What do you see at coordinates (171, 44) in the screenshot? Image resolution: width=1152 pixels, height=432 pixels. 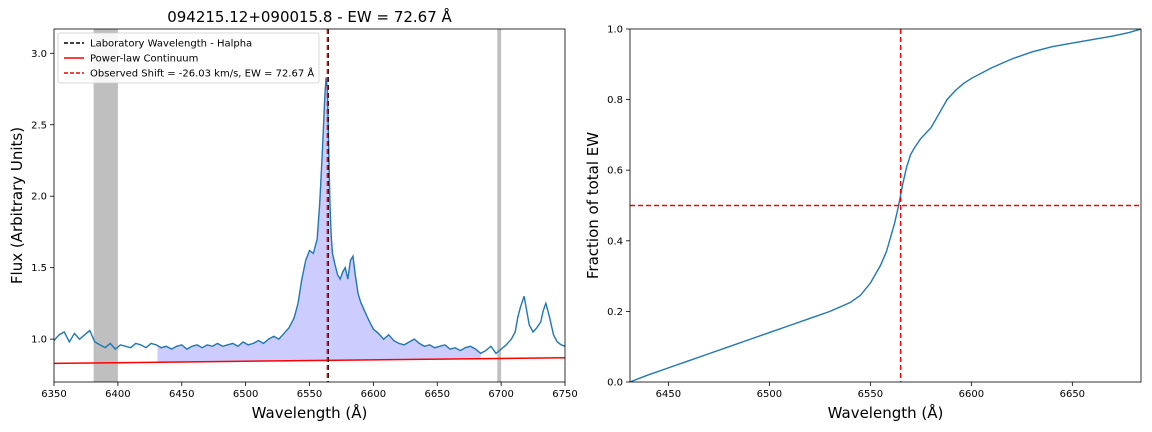 I see `legend-label-lab: Laboratory Wavelength - Halpha` at bounding box center [171, 44].